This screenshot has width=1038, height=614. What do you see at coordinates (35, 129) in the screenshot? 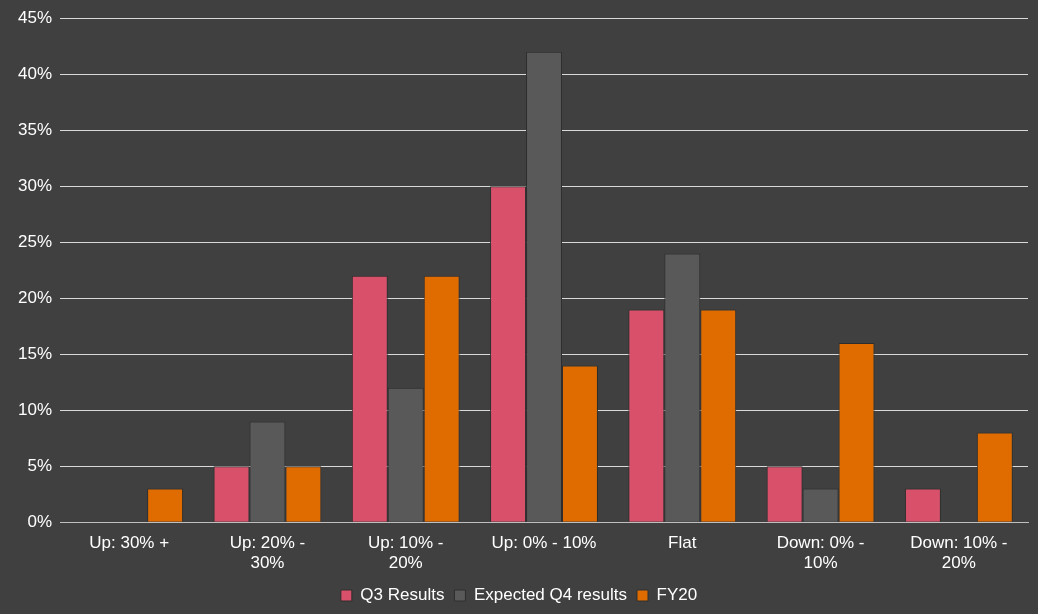
I see `y-tick-label: 35%` at bounding box center [35, 129].